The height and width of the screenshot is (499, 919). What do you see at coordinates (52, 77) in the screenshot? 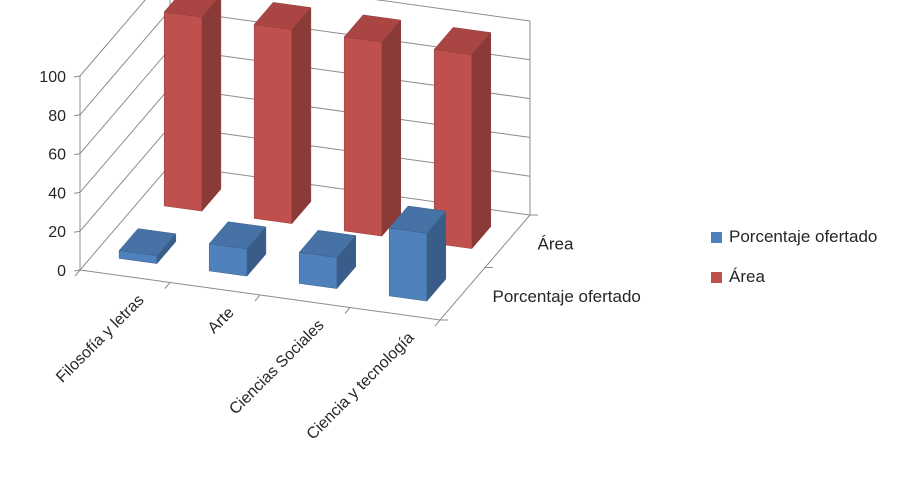
I see `y-tick-label: 100` at bounding box center [52, 77].